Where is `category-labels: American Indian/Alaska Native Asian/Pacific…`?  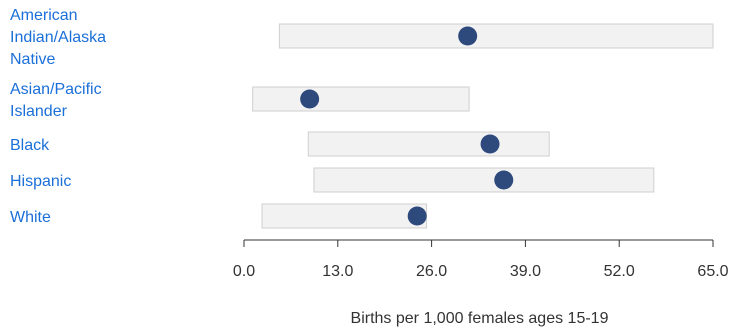 category-labels: American Indian/Alaska Native Asian/Pacific… is located at coordinates (58, 116).